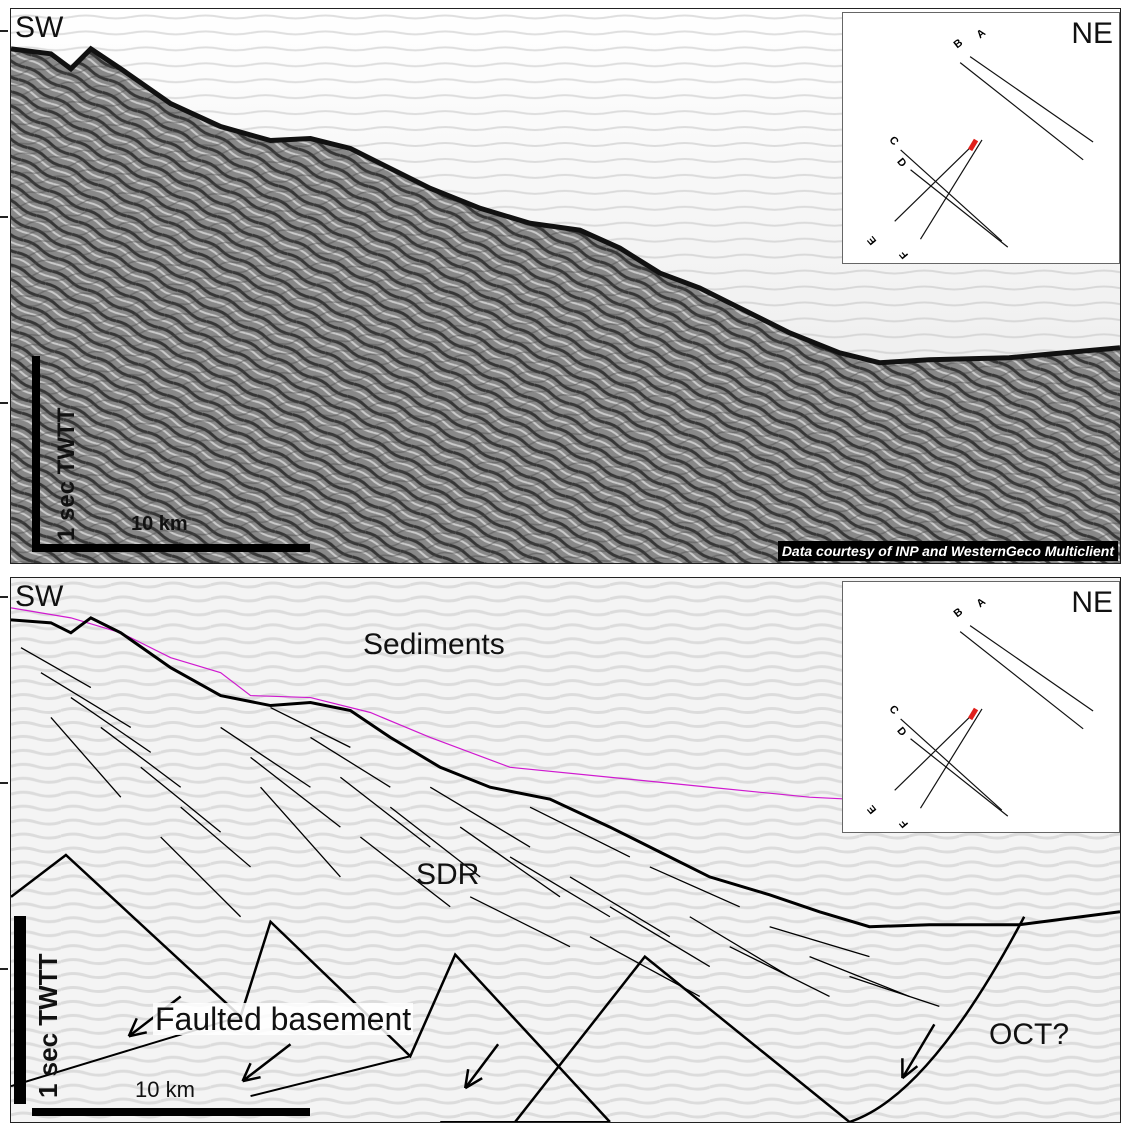 This screenshot has height=1125, width=1123. I want to click on oct-boundary, so click(770, 1019).